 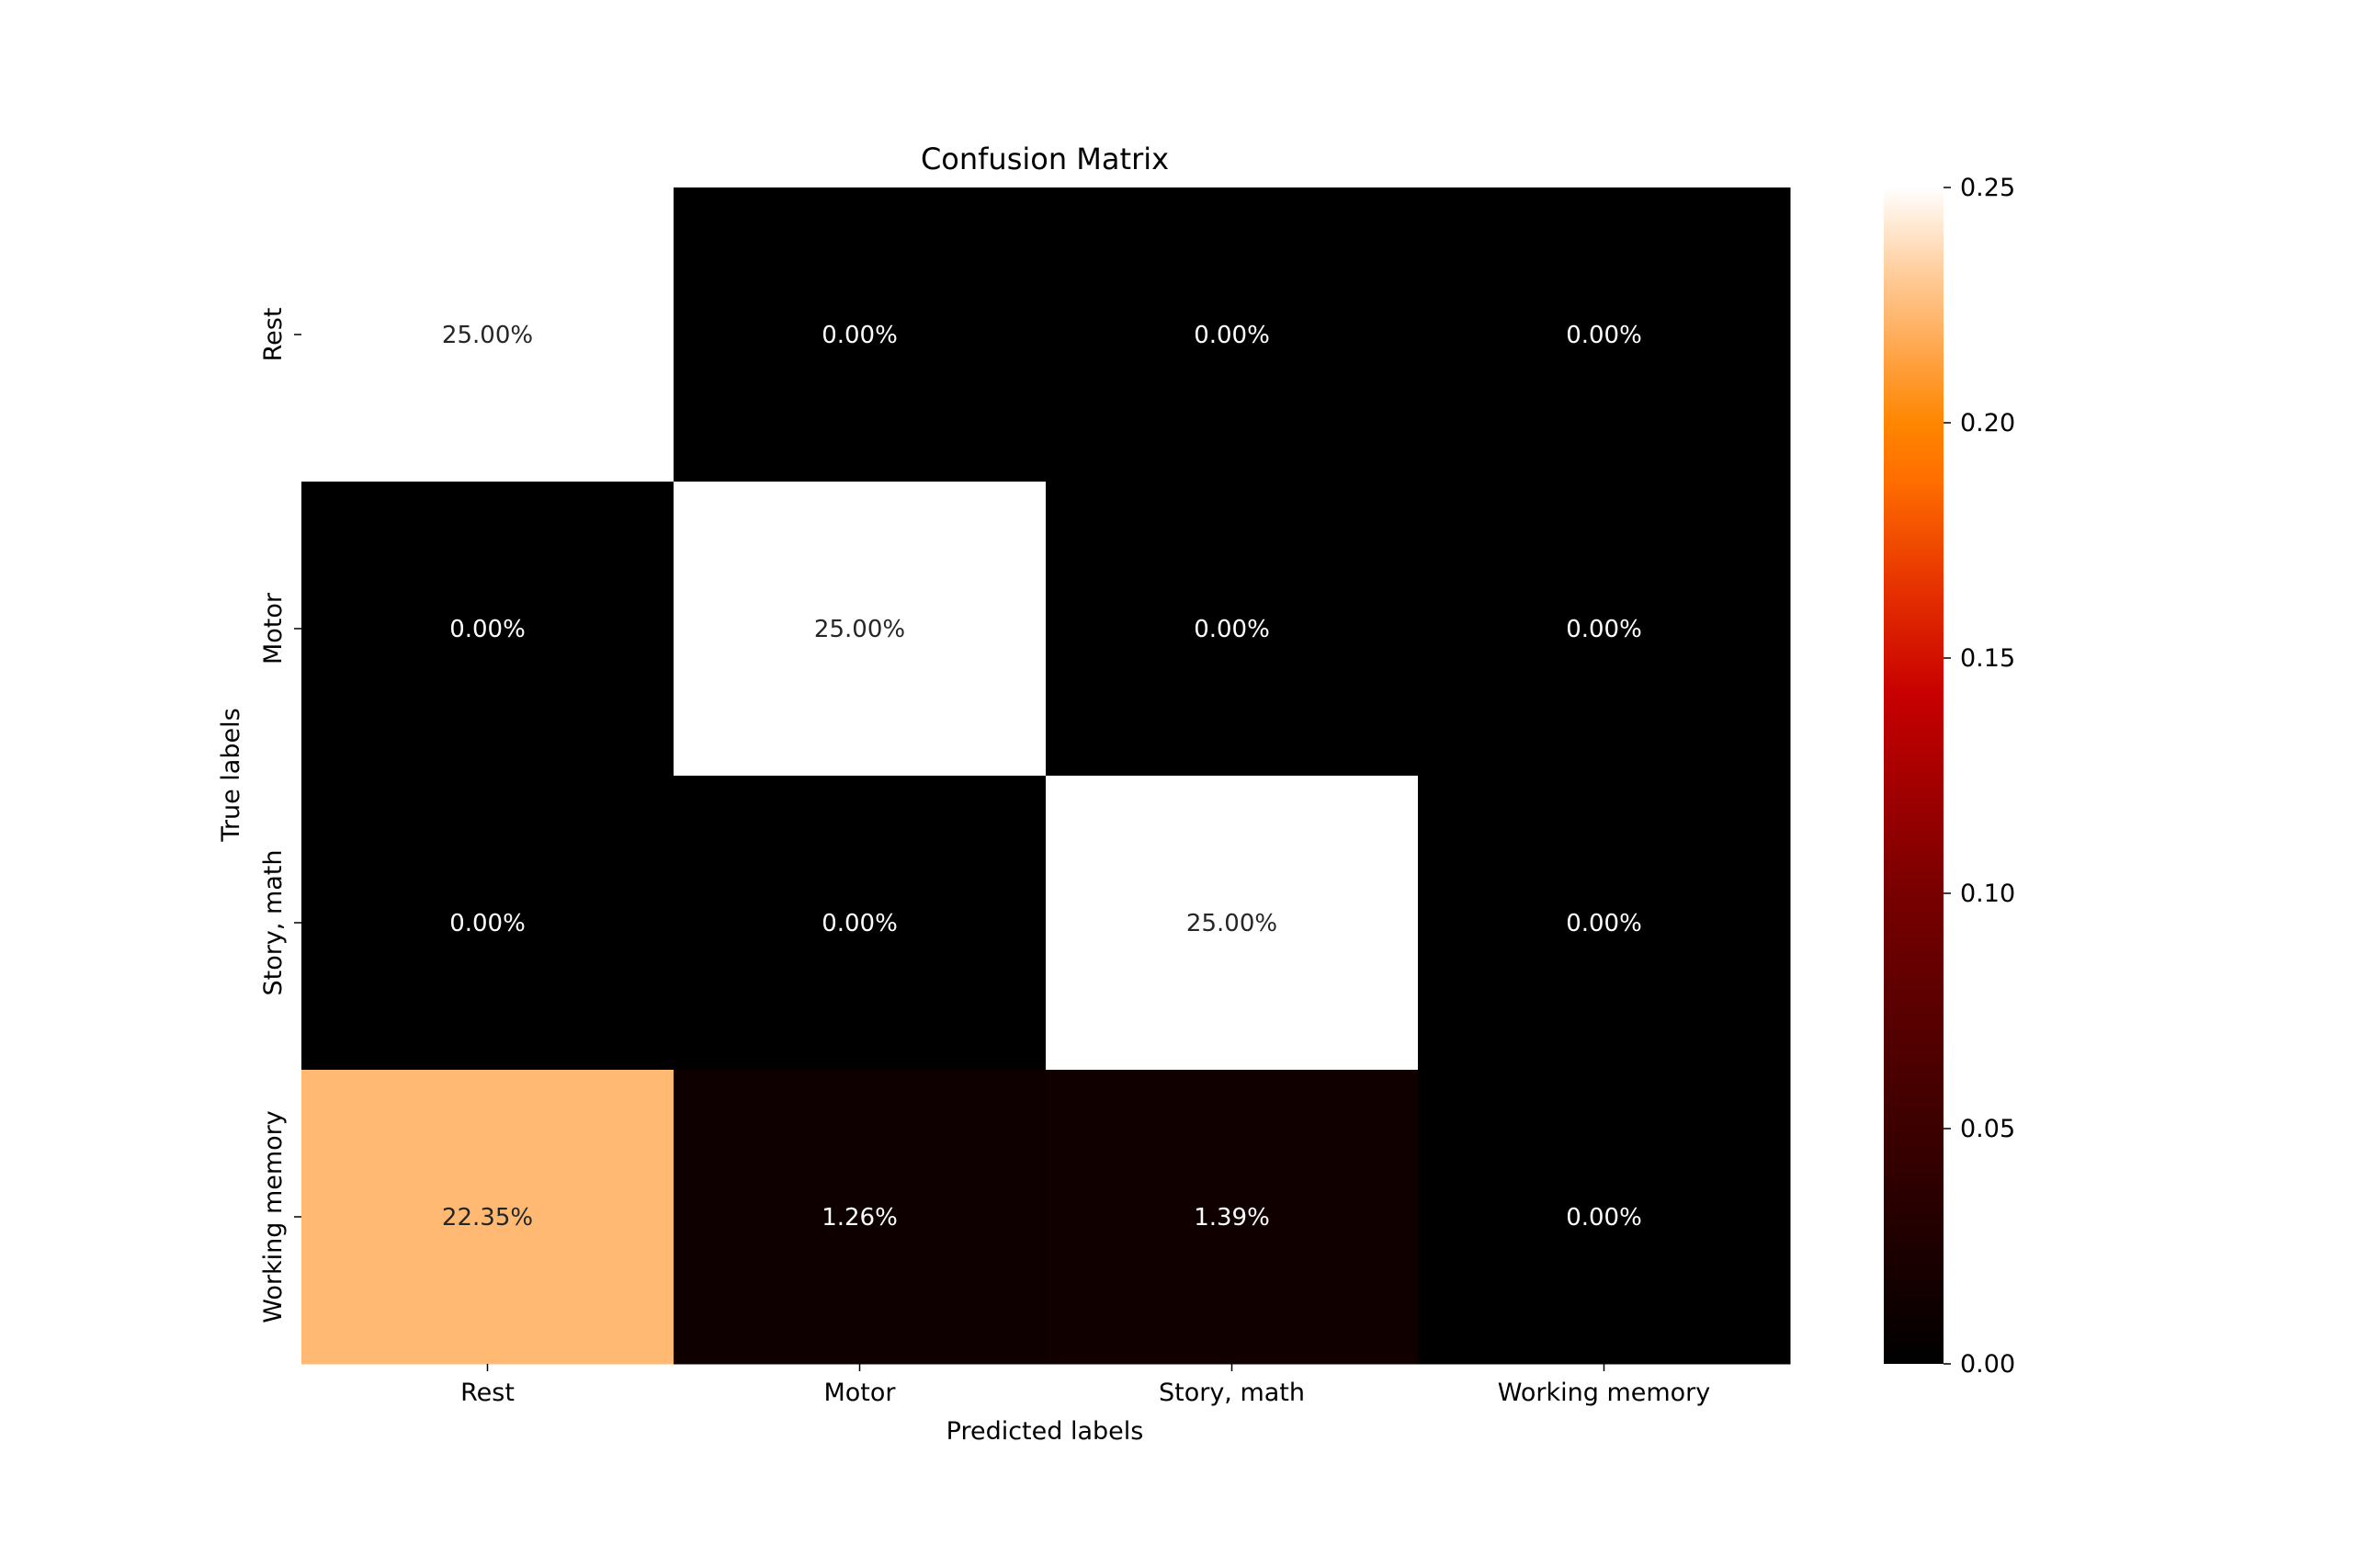 What do you see at coordinates (231, 775) in the screenshot?
I see `y-axis-label: True labels` at bounding box center [231, 775].